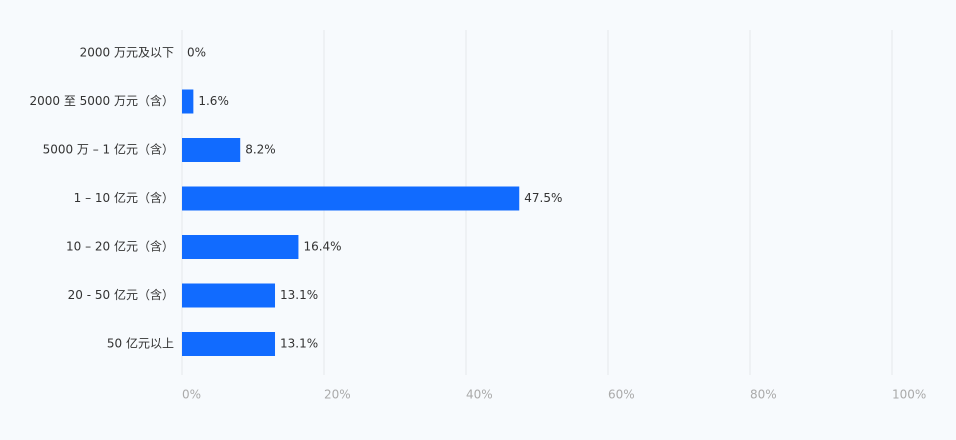  I want to click on value-label: 0%, so click(196, 53).